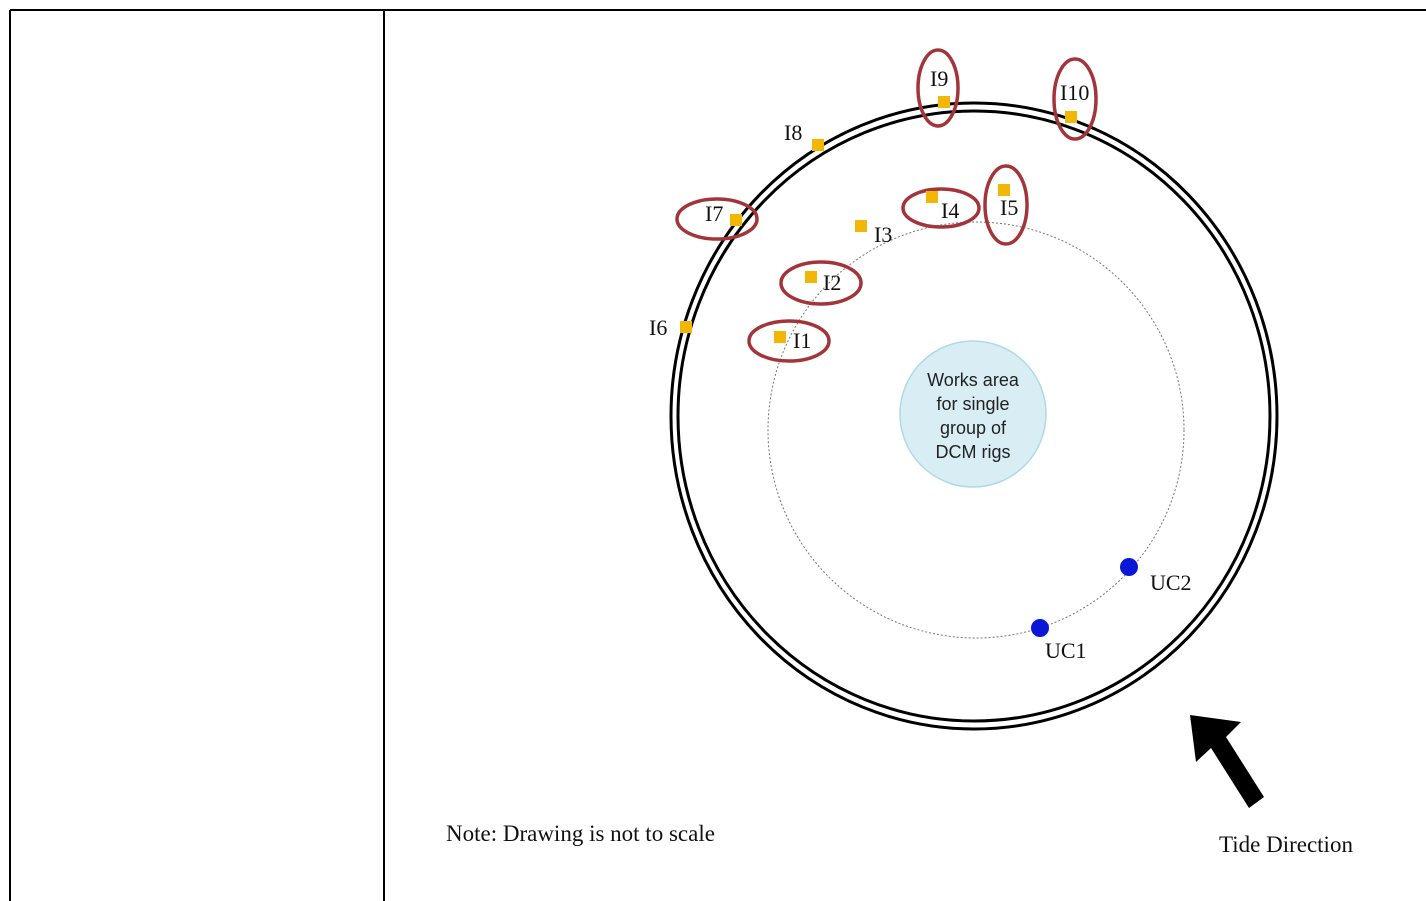  Describe the element at coordinates (1171, 582) in the screenshot. I see `uc-label-uc2: UC2` at that location.